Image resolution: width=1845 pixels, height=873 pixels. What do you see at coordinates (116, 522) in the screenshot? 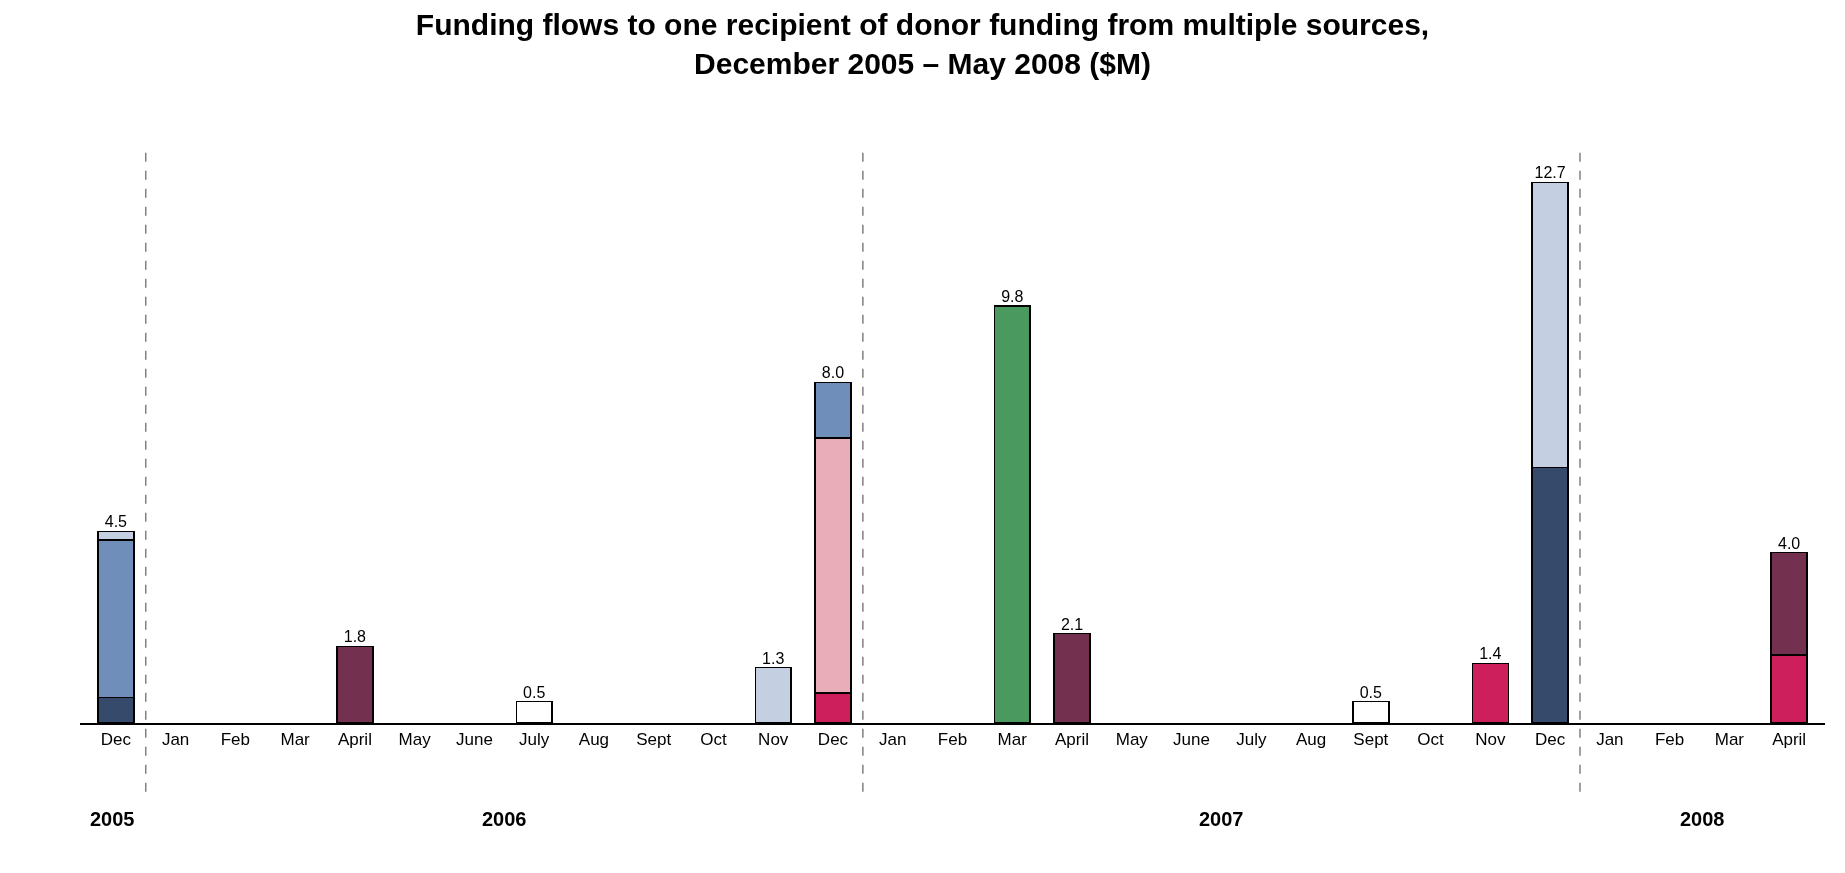
I see `total-label: 4.5` at bounding box center [116, 522].